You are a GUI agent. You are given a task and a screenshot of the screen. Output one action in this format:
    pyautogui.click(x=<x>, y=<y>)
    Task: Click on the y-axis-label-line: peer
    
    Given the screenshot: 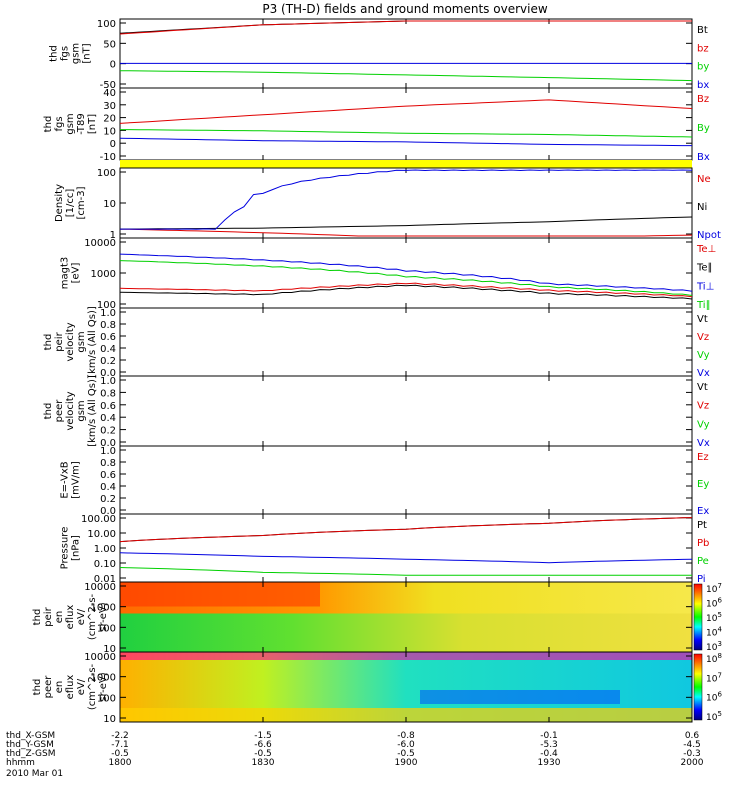 What is the action you would take?
    pyautogui.click(x=59, y=411)
    